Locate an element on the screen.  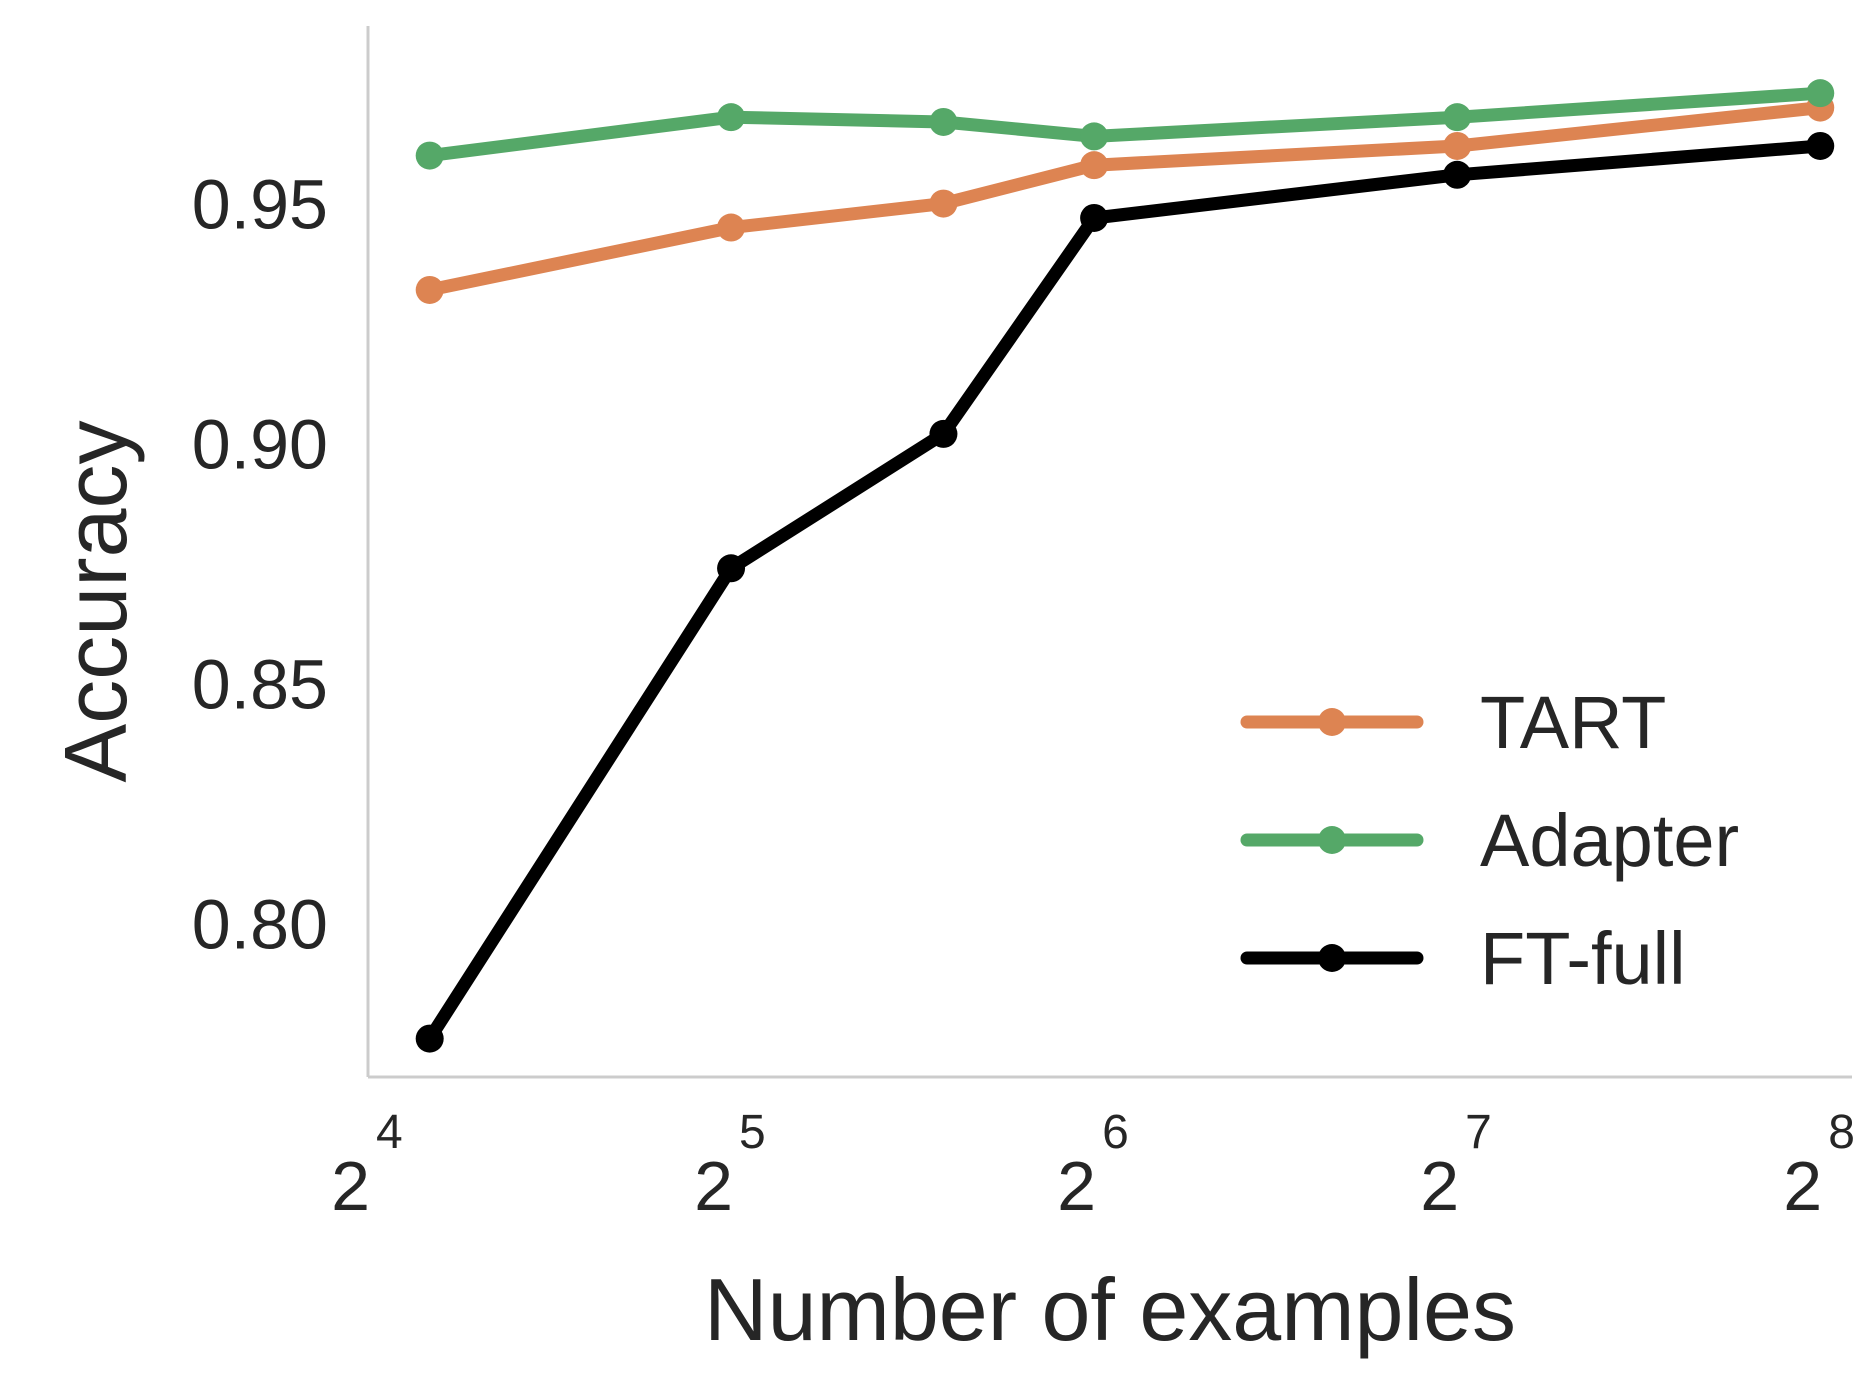
y-tick-label: 0.85 is located at coordinates (260, 684).